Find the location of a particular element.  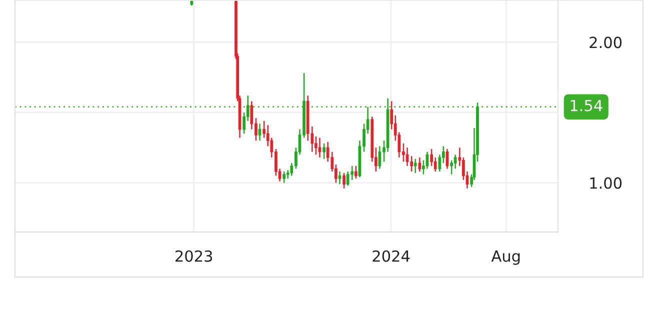

ref-line-label: 1.54 is located at coordinates (586, 106).